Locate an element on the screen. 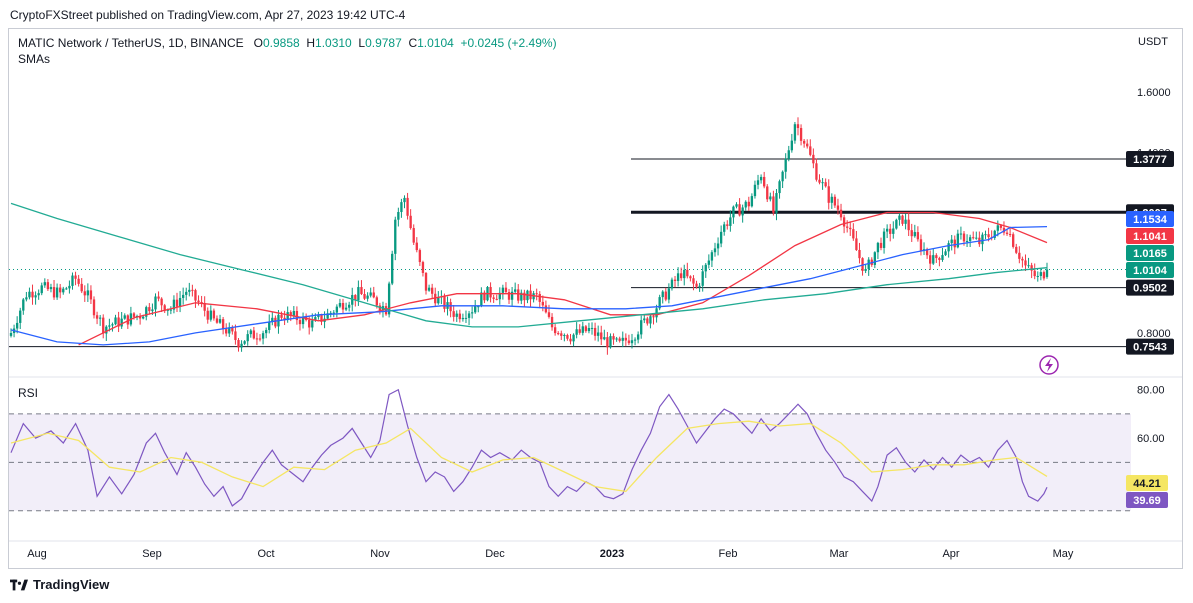 This screenshot has width=1193, height=603. rsi-indicator-label: RSI is located at coordinates (28, 393).